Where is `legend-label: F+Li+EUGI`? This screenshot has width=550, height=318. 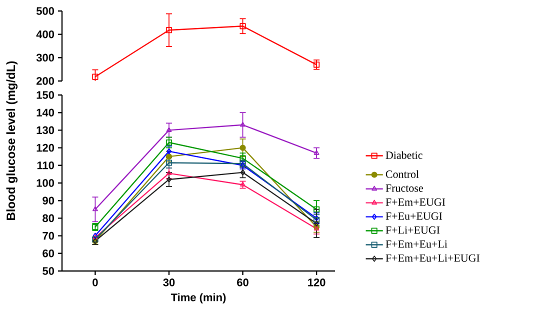
legend-label: F+Li+EUGI is located at coordinates (413, 230).